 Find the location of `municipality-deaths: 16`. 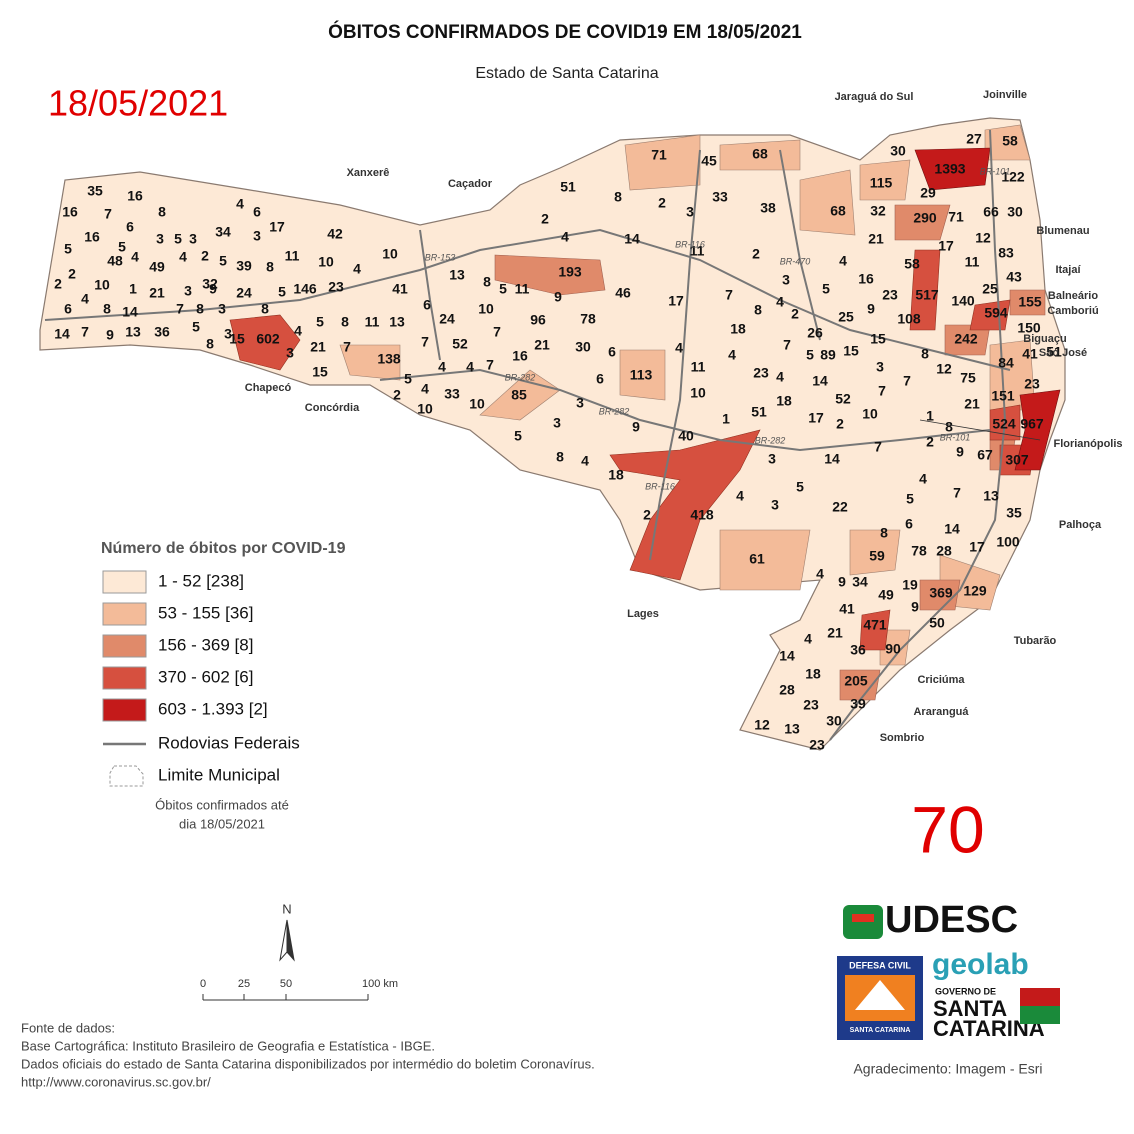

municipality-deaths: 16 is located at coordinates (70, 212).